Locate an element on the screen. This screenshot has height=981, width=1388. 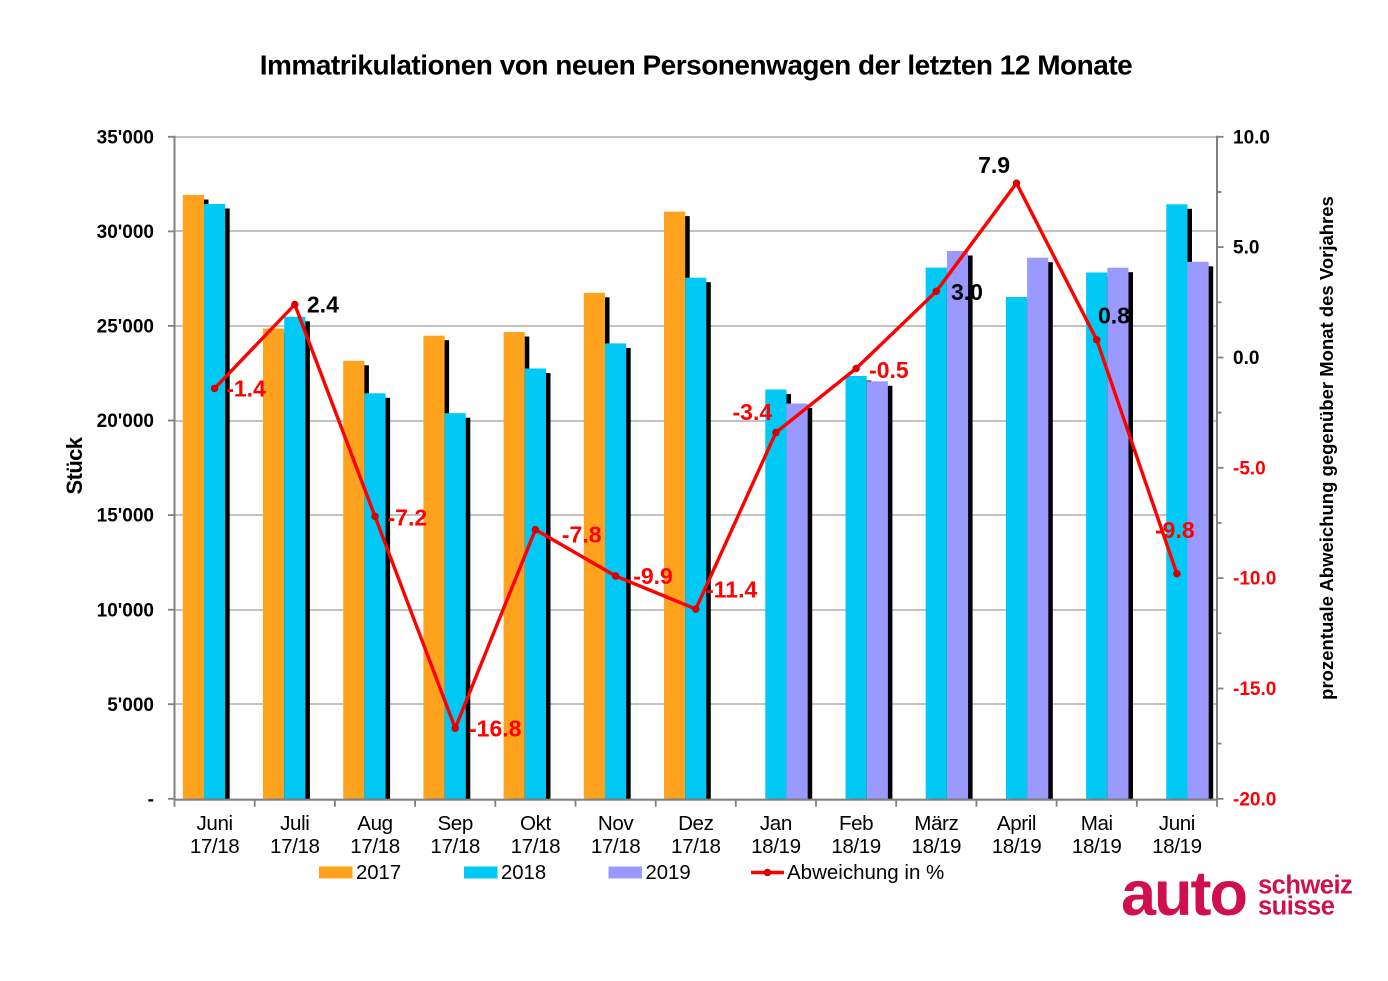
svg-text: 25'000 is located at coordinates (125, 327).